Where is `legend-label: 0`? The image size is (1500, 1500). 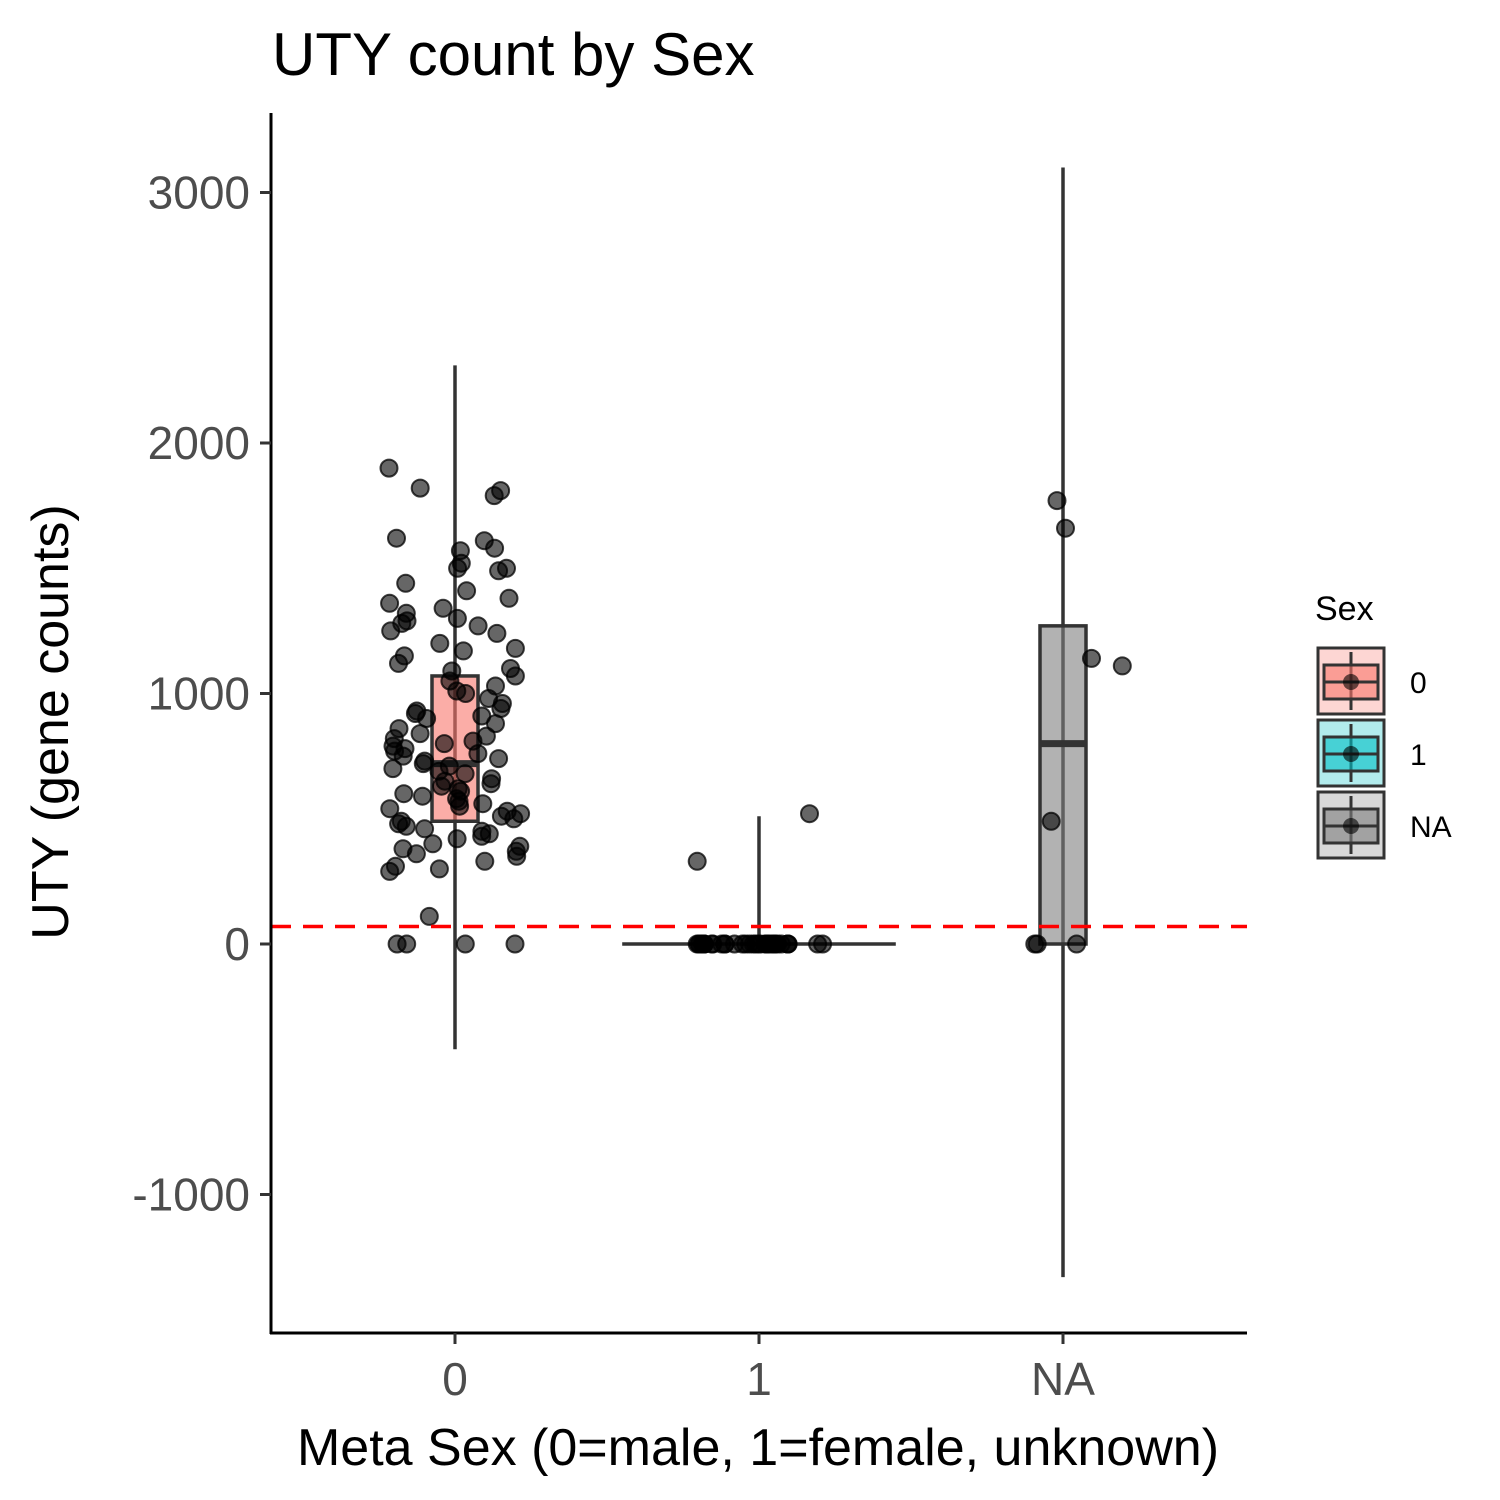 legend-label: 0 is located at coordinates (1418, 683).